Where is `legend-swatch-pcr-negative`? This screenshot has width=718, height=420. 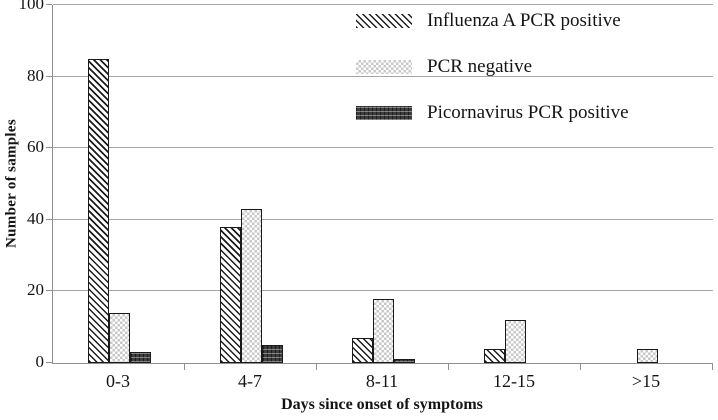 legend-swatch-pcr-negative is located at coordinates (384, 67).